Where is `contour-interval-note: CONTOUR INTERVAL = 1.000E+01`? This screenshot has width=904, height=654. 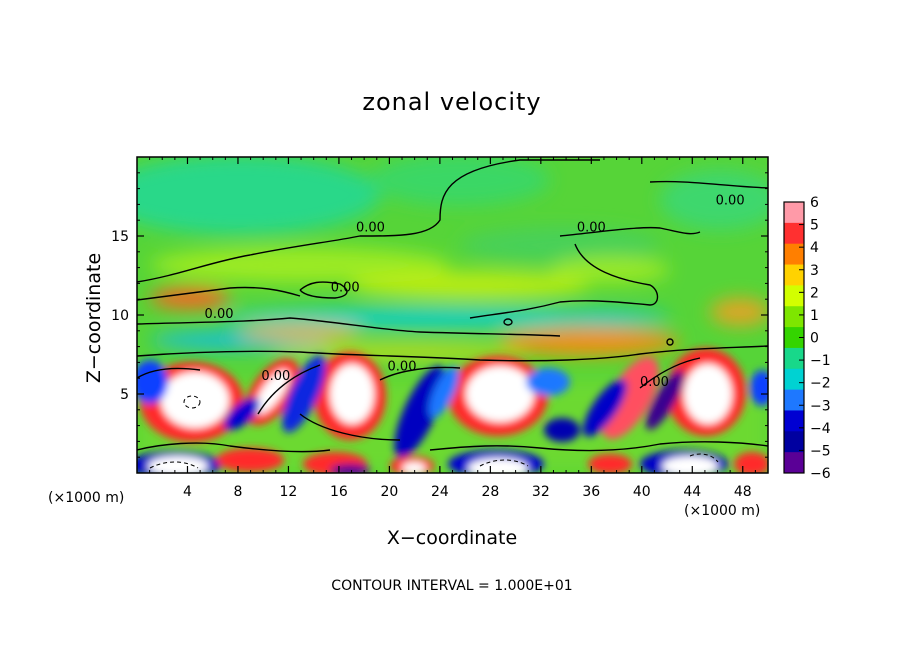 contour-interval-note: CONTOUR INTERVAL = 1.000E+01 is located at coordinates (452, 586).